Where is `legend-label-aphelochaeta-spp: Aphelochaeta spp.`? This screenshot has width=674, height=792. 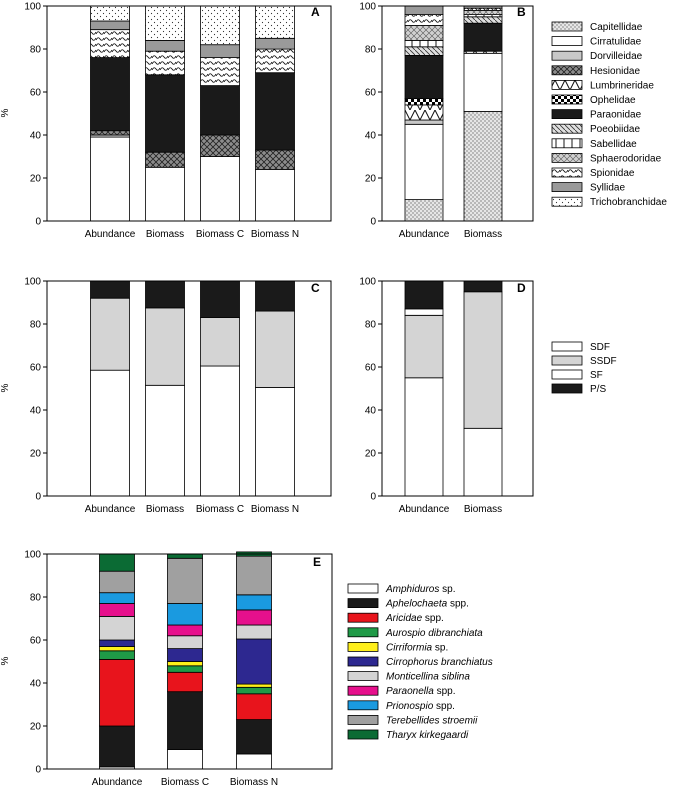 legend-label-aphelochaeta-spp: Aphelochaeta spp. is located at coordinates (427, 604).